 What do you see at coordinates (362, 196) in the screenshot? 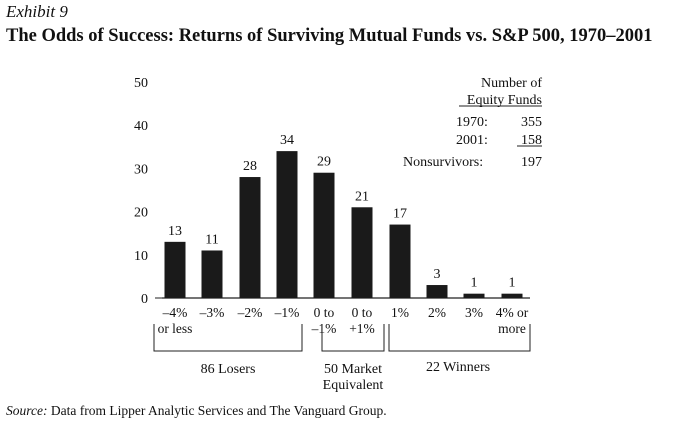
I see `bar-value-label: 21` at bounding box center [362, 196].